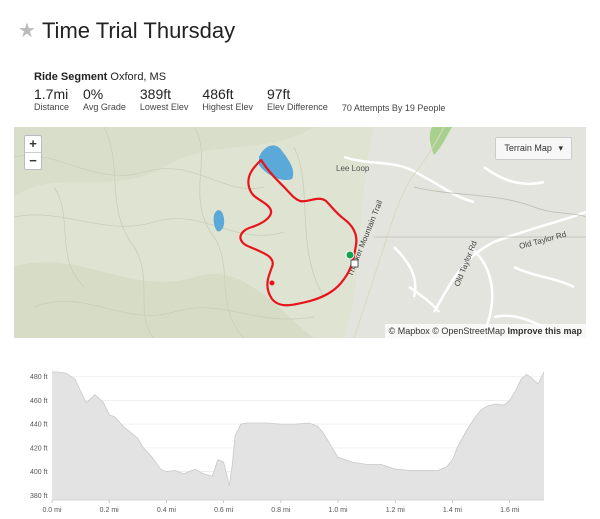 The width and height of the screenshot is (600, 519). What do you see at coordinates (453, 510) in the screenshot?
I see `x-tick-label: 1.4 mi` at bounding box center [453, 510].